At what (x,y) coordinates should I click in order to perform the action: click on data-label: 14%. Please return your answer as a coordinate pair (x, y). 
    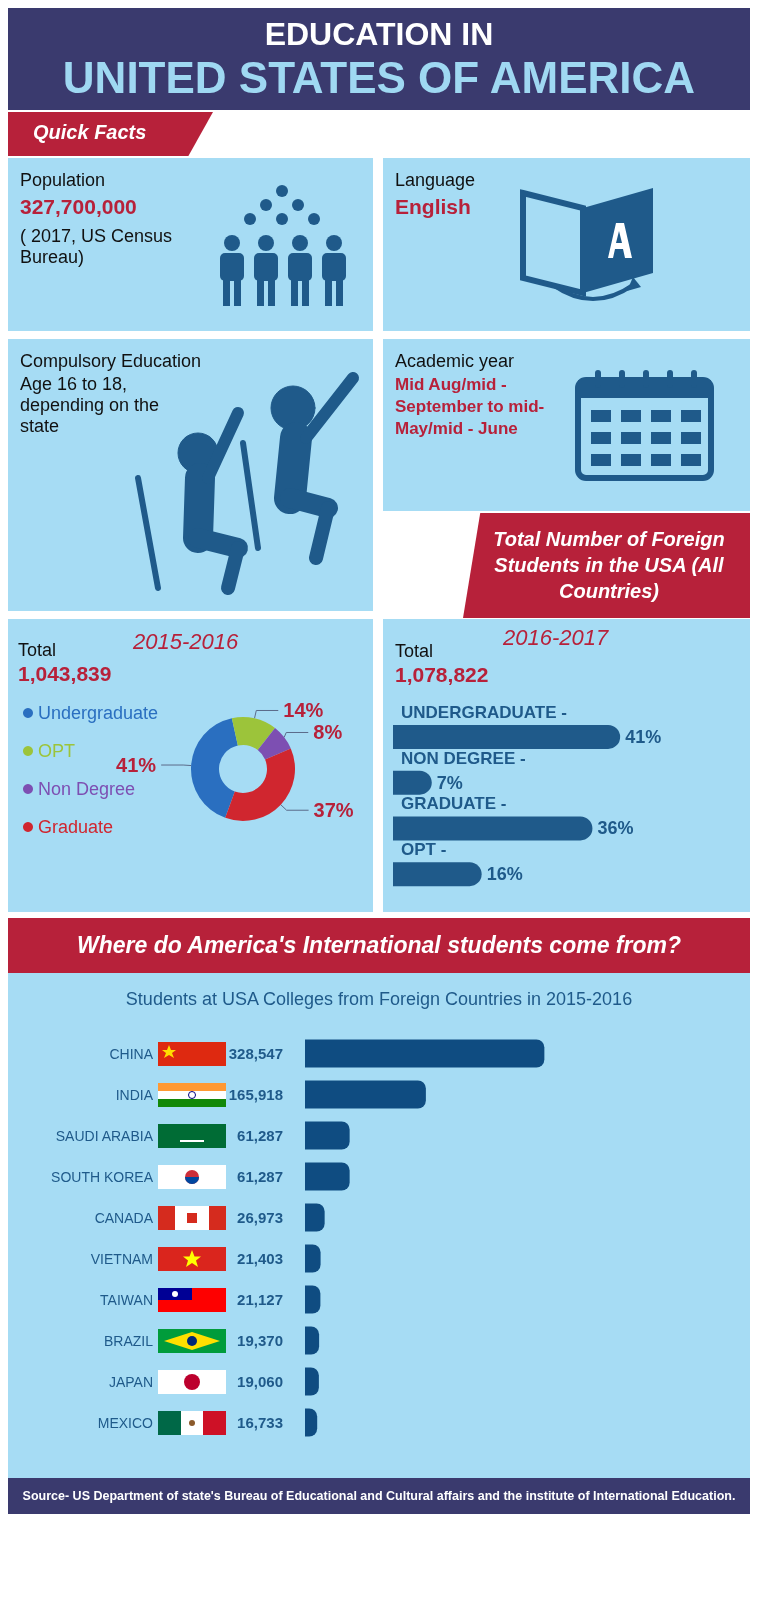
    Looking at the image, I should click on (303, 710).